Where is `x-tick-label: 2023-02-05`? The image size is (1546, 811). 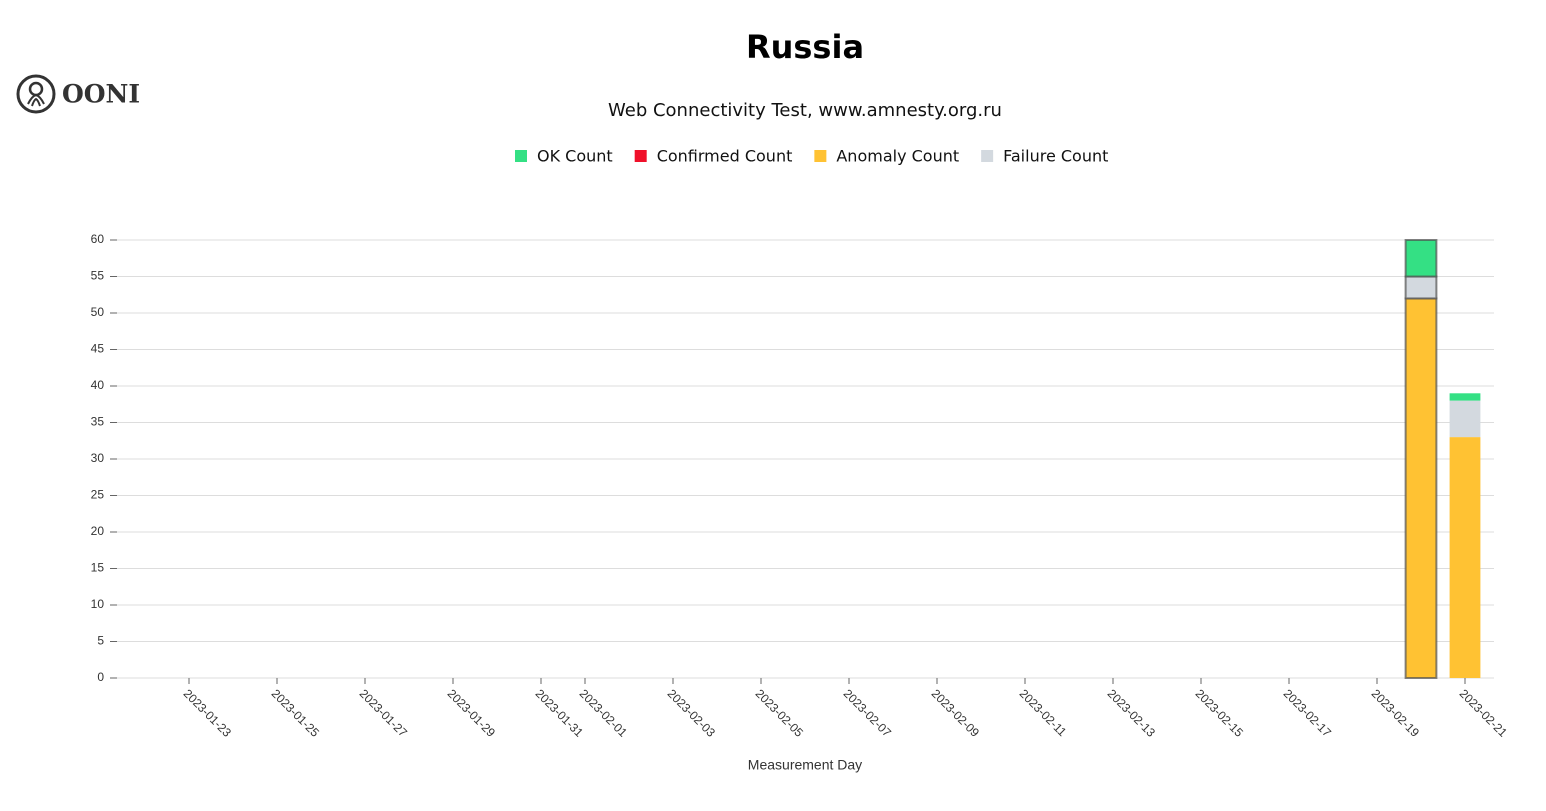
x-tick-label: 2023-02-05 is located at coordinates (780, 713).